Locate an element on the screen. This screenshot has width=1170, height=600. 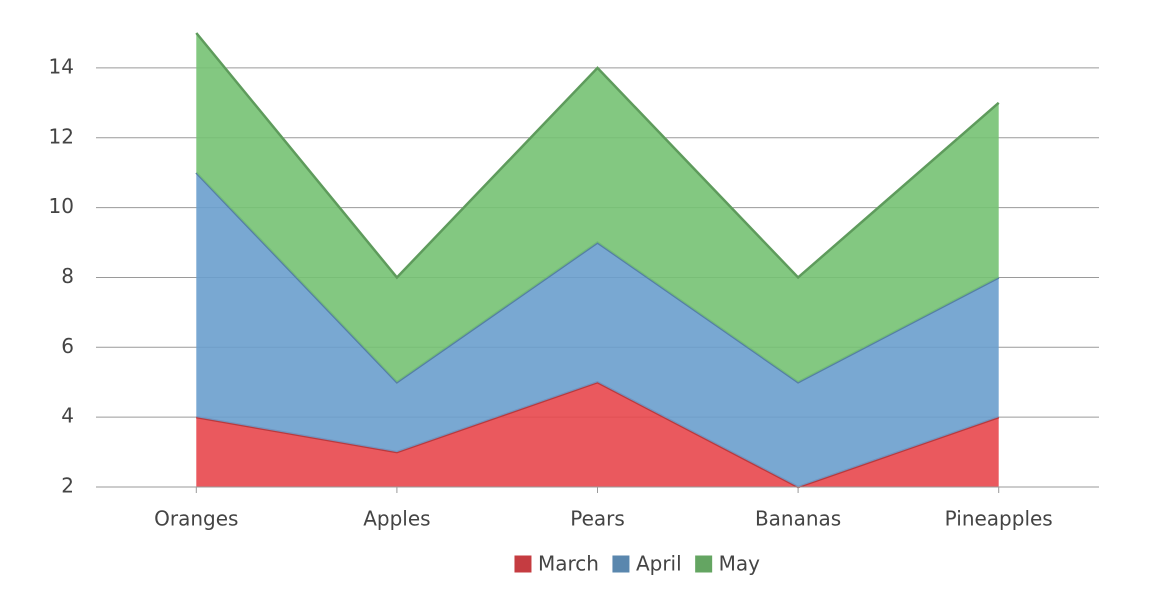
y-tick-label: 2 is located at coordinates (67, 486).